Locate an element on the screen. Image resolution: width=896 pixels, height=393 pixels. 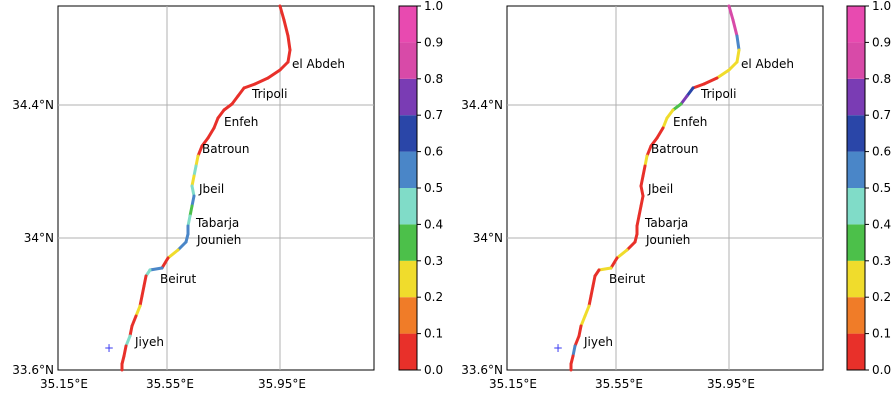
right-label-enfeh: Enfeh is located at coordinates (690, 122).